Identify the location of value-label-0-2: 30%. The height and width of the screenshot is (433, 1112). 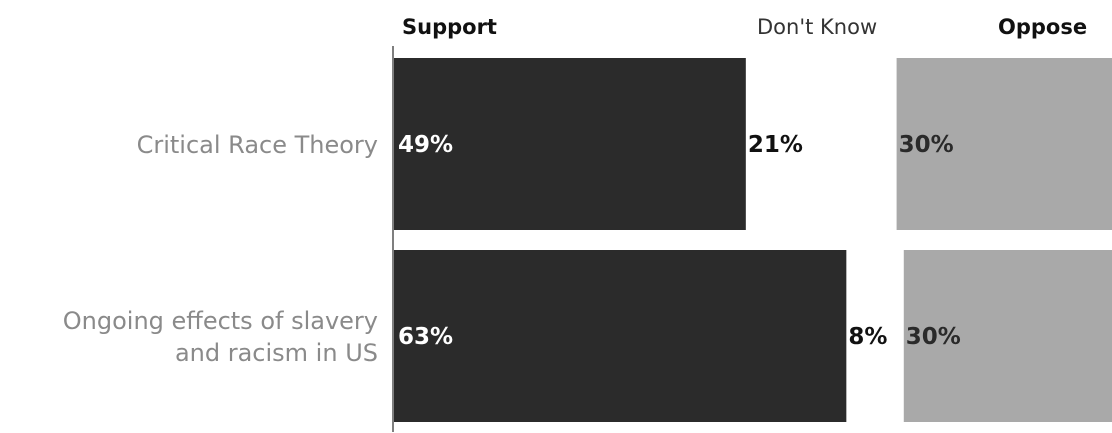
(926, 145).